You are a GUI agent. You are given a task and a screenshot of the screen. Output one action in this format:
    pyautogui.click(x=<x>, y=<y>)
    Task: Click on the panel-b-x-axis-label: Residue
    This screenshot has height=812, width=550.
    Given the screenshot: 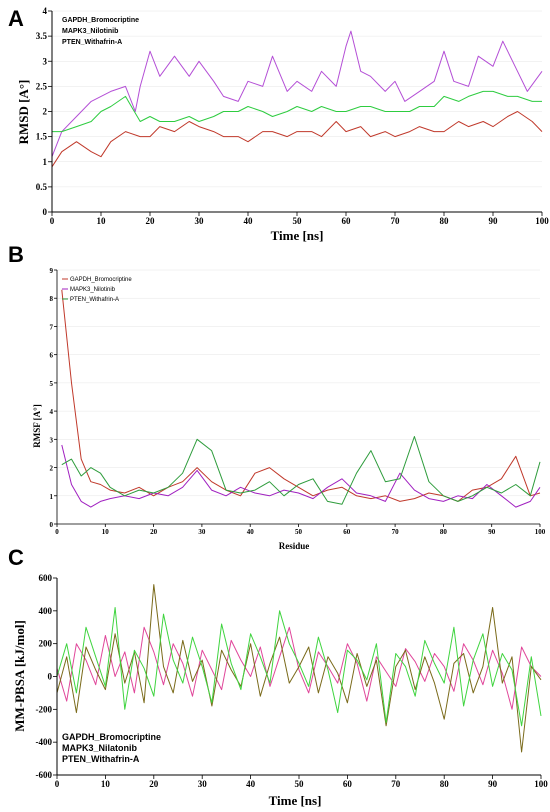 What is the action you would take?
    pyautogui.click(x=294, y=546)
    